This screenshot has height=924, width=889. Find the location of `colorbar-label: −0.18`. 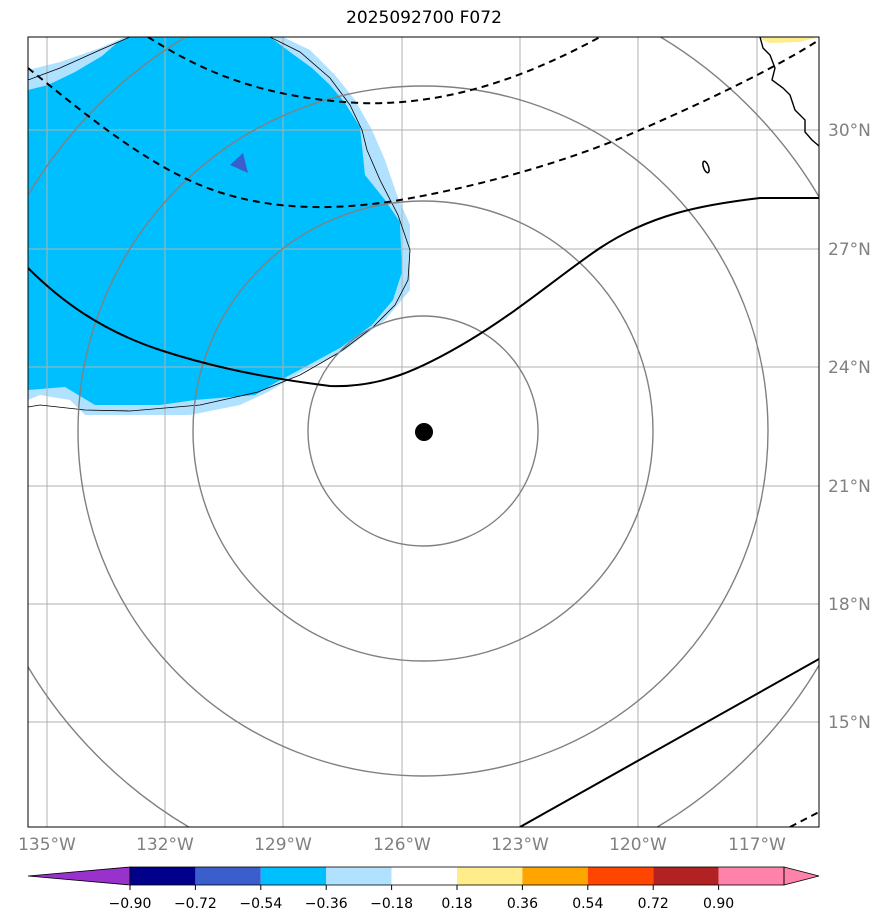

colorbar-label: −0.18 is located at coordinates (391, 904).